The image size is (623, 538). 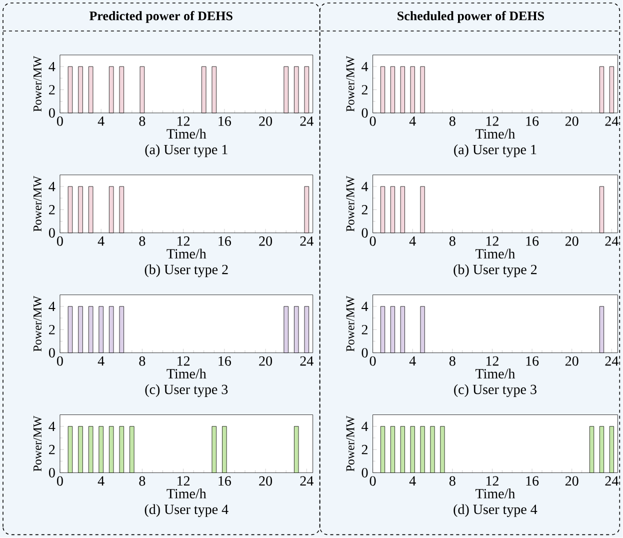 What do you see at coordinates (160, 17) in the screenshot?
I see `text: Predicted power of DEHS` at bounding box center [160, 17].